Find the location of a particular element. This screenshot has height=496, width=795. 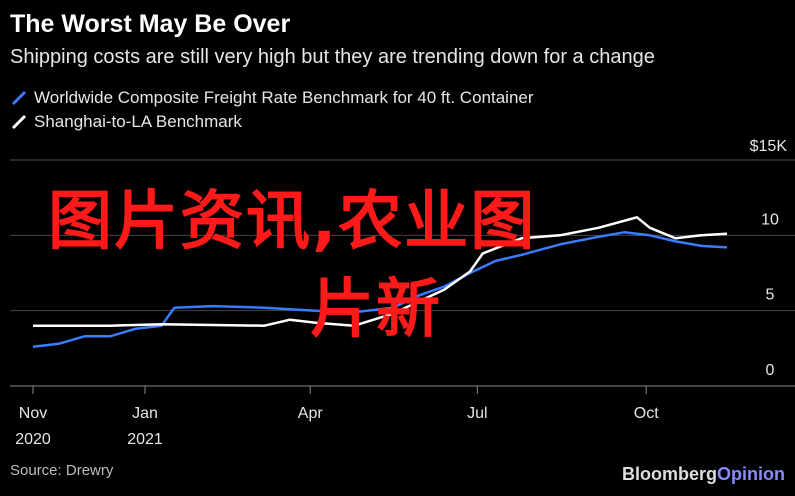

x-tick-label-3-0: Jul is located at coordinates (477, 413).